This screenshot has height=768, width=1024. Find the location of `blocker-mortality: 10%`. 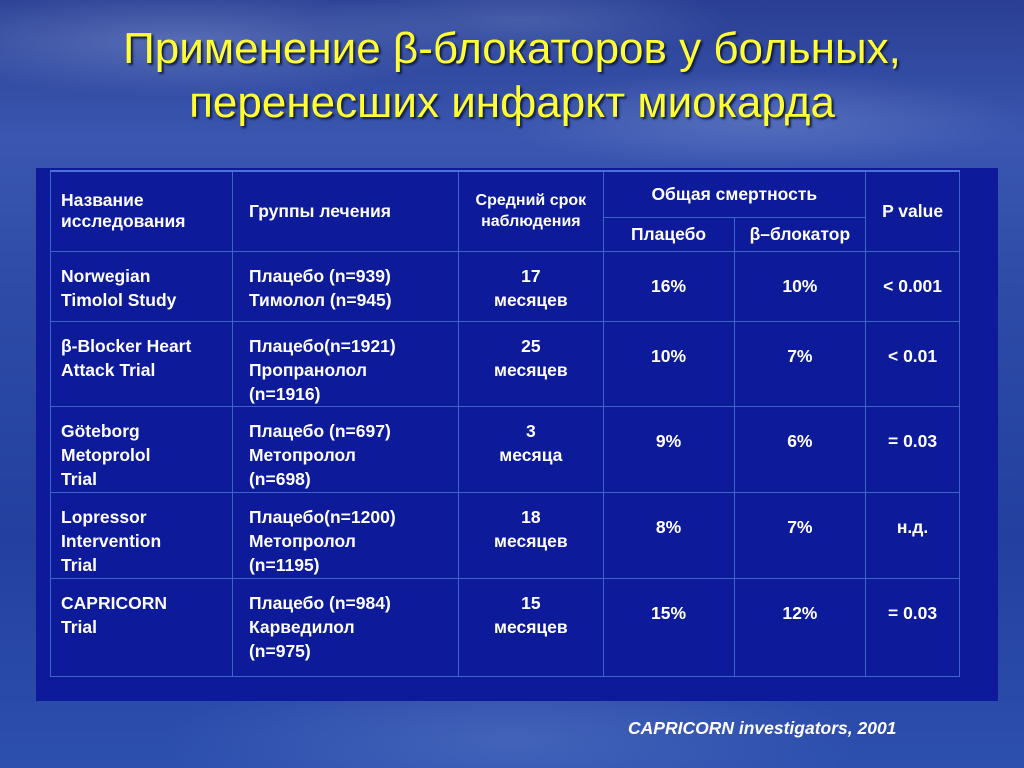

blocker-mortality: 10% is located at coordinates (800, 285).